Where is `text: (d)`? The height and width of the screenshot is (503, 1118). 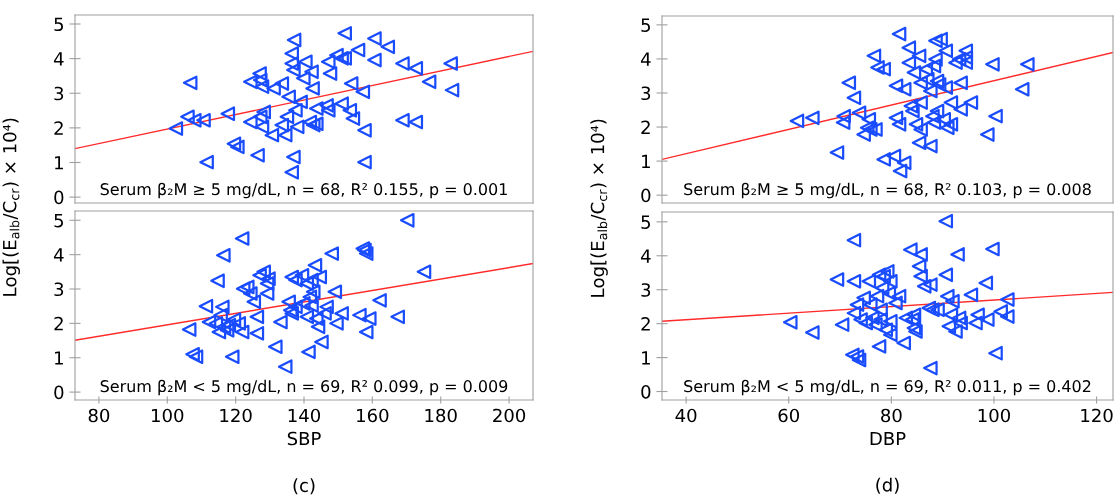 text: (d) is located at coordinates (887, 485).